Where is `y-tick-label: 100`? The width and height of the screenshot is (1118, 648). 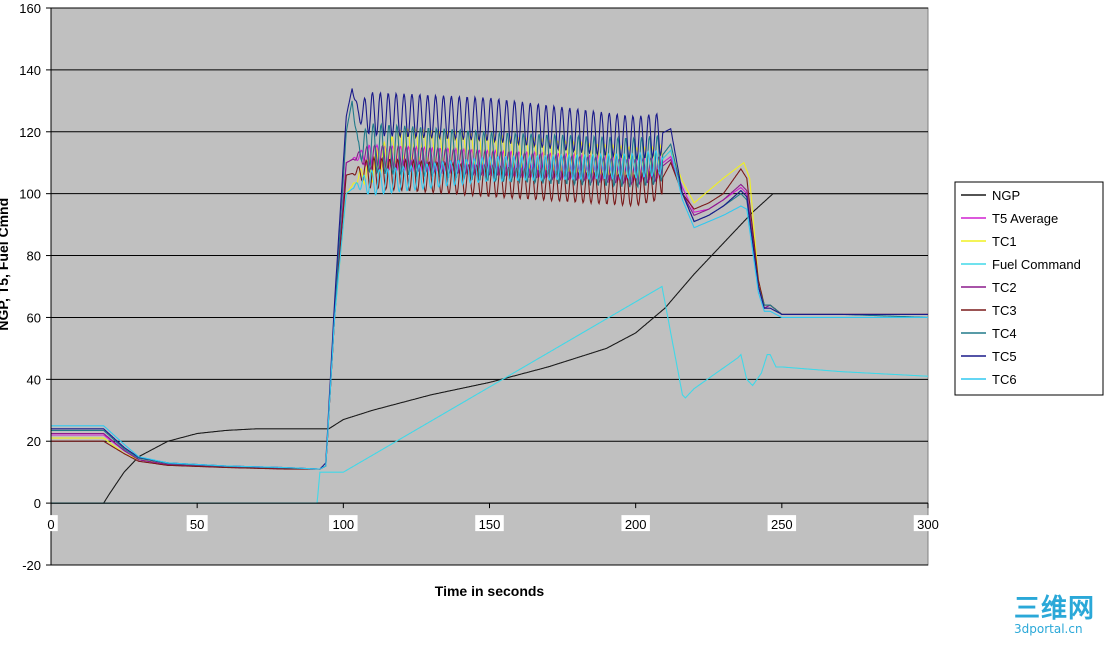
y-tick-label: 100 is located at coordinates (30, 194).